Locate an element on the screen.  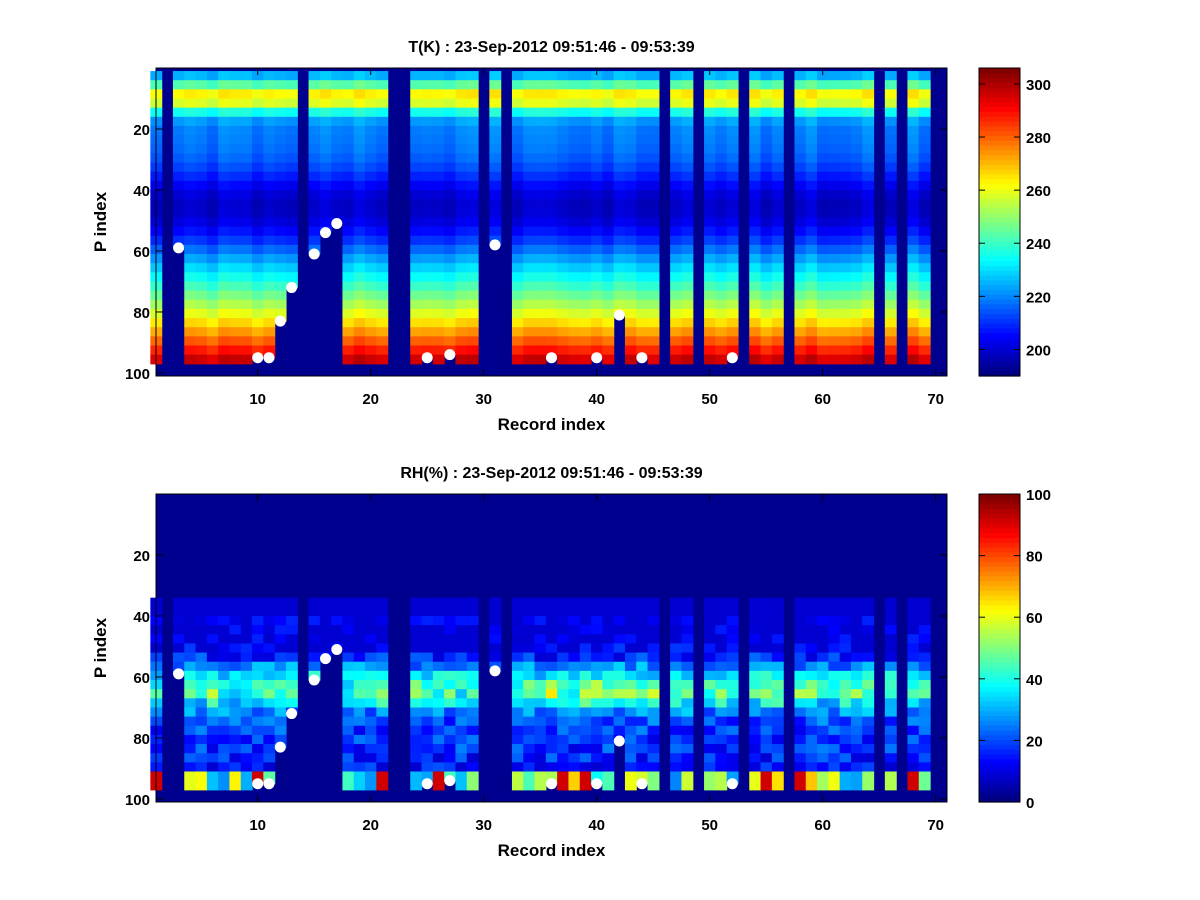
colorbar-frame is located at coordinates (999, 648).